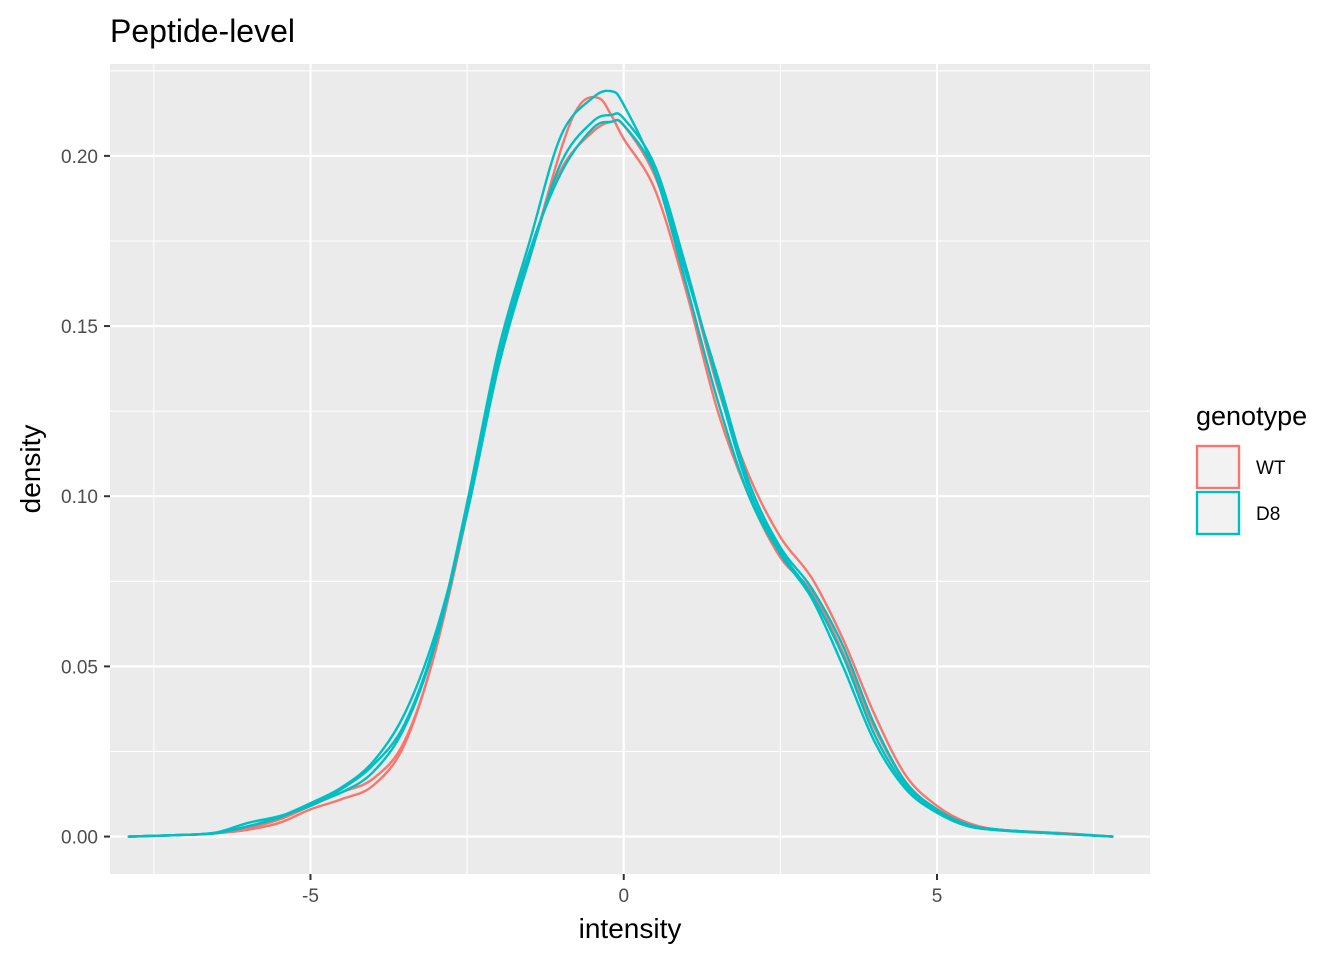 Image resolution: width=1344 pixels, height=960 pixels. What do you see at coordinates (79, 327) in the screenshot?
I see `y-tick-label: 0.15` at bounding box center [79, 327].